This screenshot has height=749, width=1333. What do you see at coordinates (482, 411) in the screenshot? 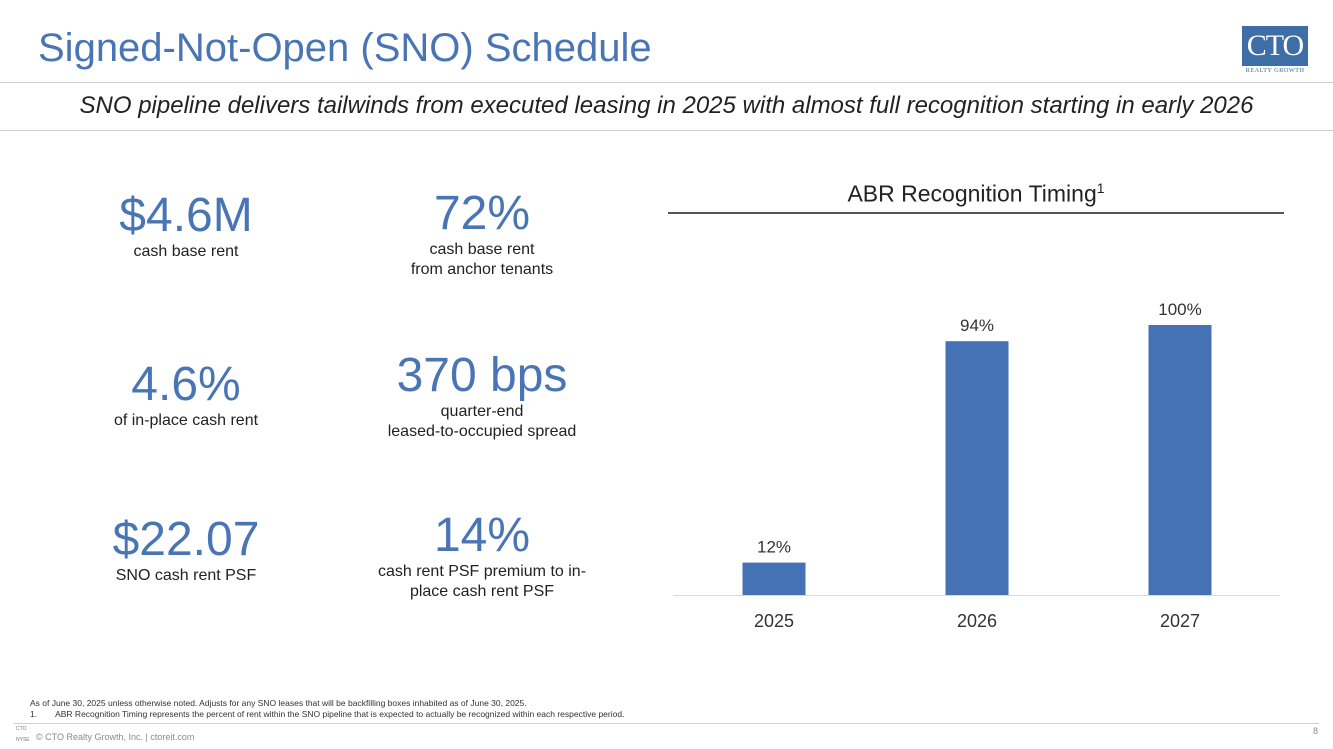
I see `stat-label: quarter-end` at bounding box center [482, 411].